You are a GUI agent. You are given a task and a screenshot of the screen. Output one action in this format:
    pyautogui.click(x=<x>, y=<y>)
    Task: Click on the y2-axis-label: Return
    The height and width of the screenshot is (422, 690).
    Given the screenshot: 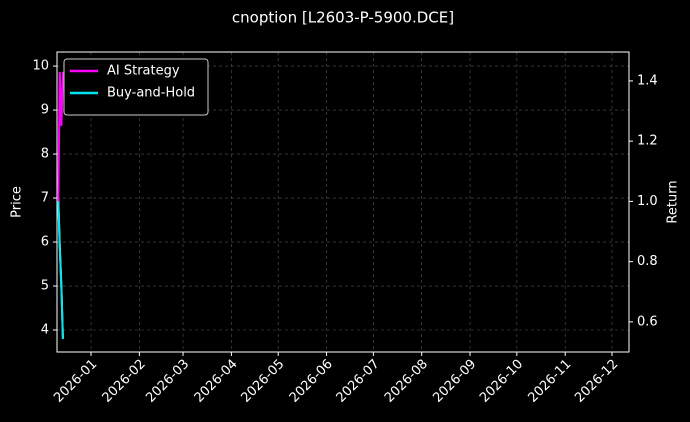 What is the action you would take?
    pyautogui.click(x=673, y=201)
    